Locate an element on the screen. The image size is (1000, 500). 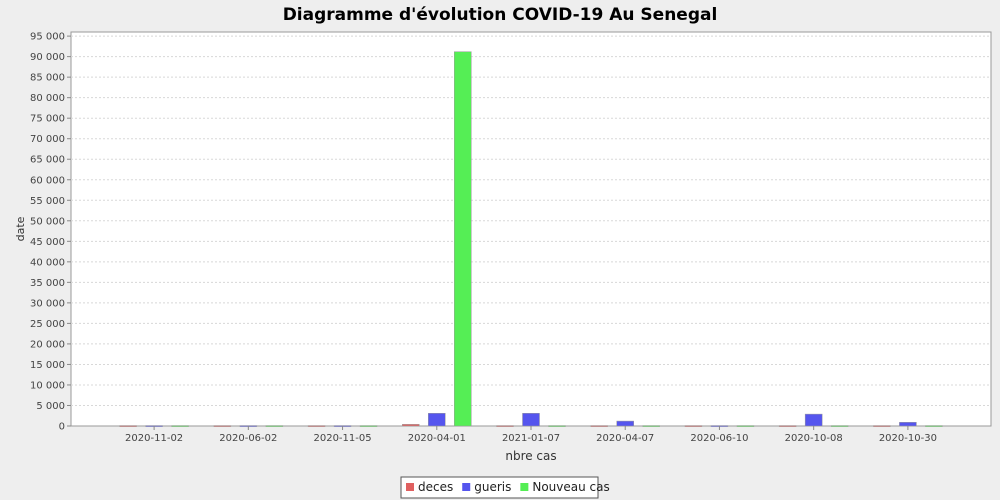
y-tick-label: 30 000 is located at coordinates (47, 303).